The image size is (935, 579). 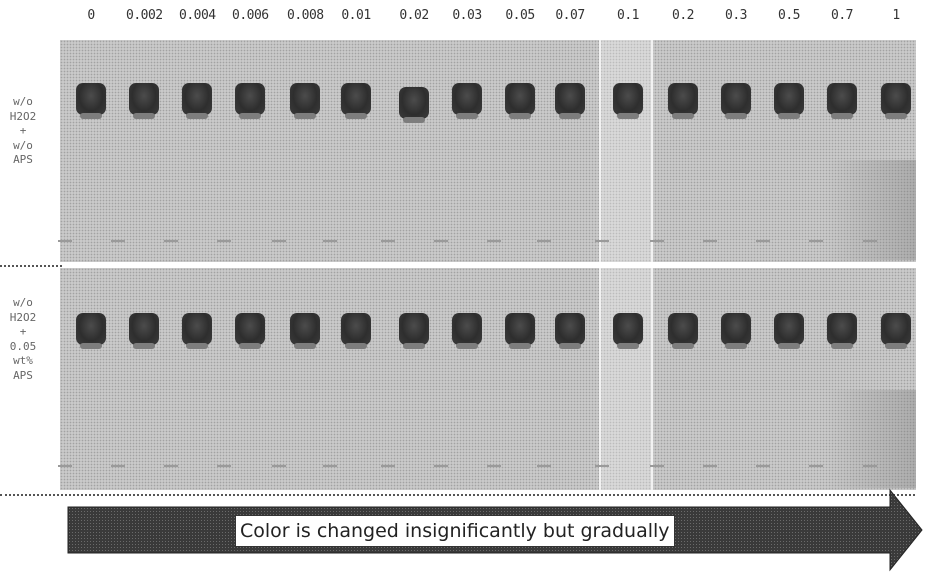 What do you see at coordinates (250, 15) in the screenshot?
I see `concentration-label: 0.006` at bounding box center [250, 15].